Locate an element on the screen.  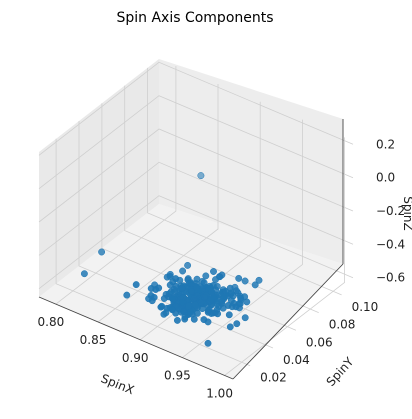
z-tick-label-0: −0.6 is located at coordinates (390, 278).